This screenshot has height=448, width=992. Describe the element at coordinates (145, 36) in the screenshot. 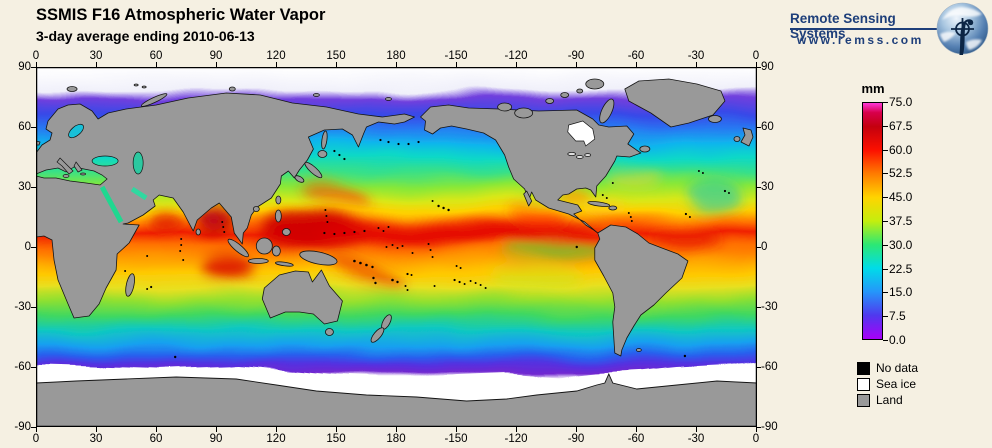

I see `plot-subtitle: 3-day average ending 2010-06-13` at that location.